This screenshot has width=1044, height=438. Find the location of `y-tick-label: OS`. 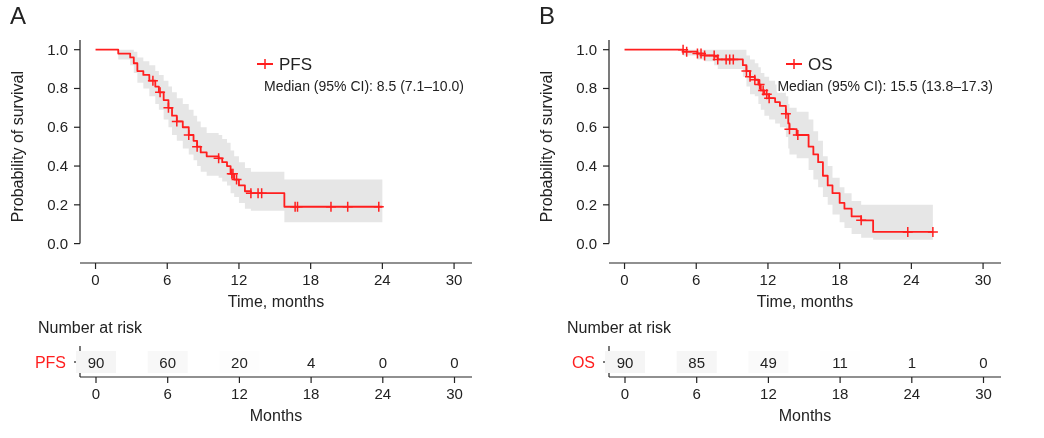

y-tick-label: OS is located at coordinates (583, 362).